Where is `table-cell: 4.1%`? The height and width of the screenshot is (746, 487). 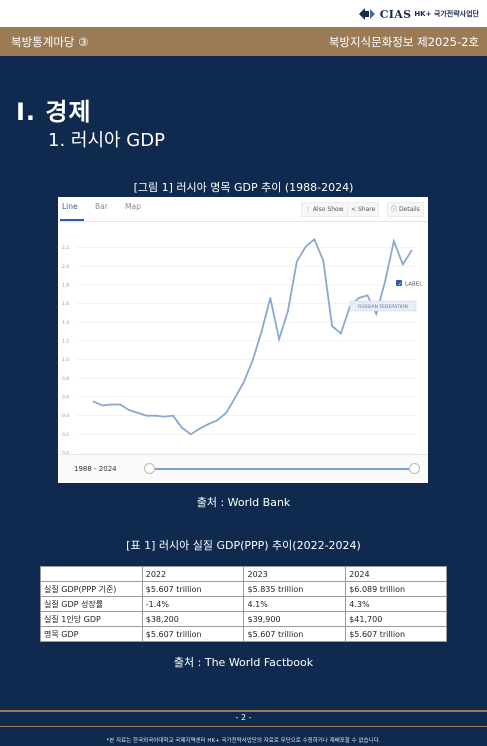
table-cell: 4.1% is located at coordinates (295, 604).